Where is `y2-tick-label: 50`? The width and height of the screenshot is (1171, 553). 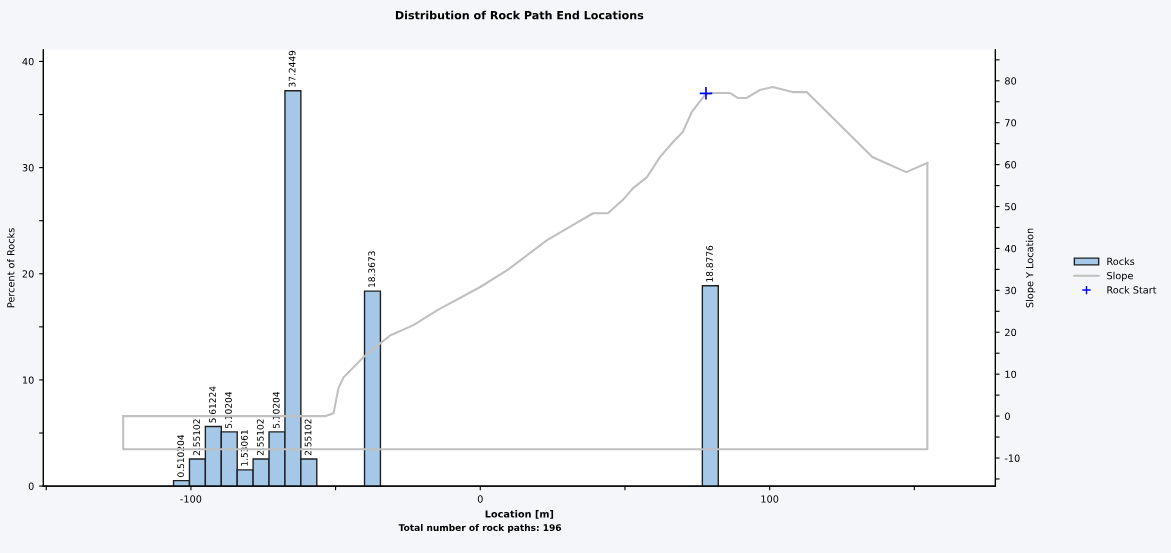
y2-tick-label: 50 is located at coordinates (1011, 207).